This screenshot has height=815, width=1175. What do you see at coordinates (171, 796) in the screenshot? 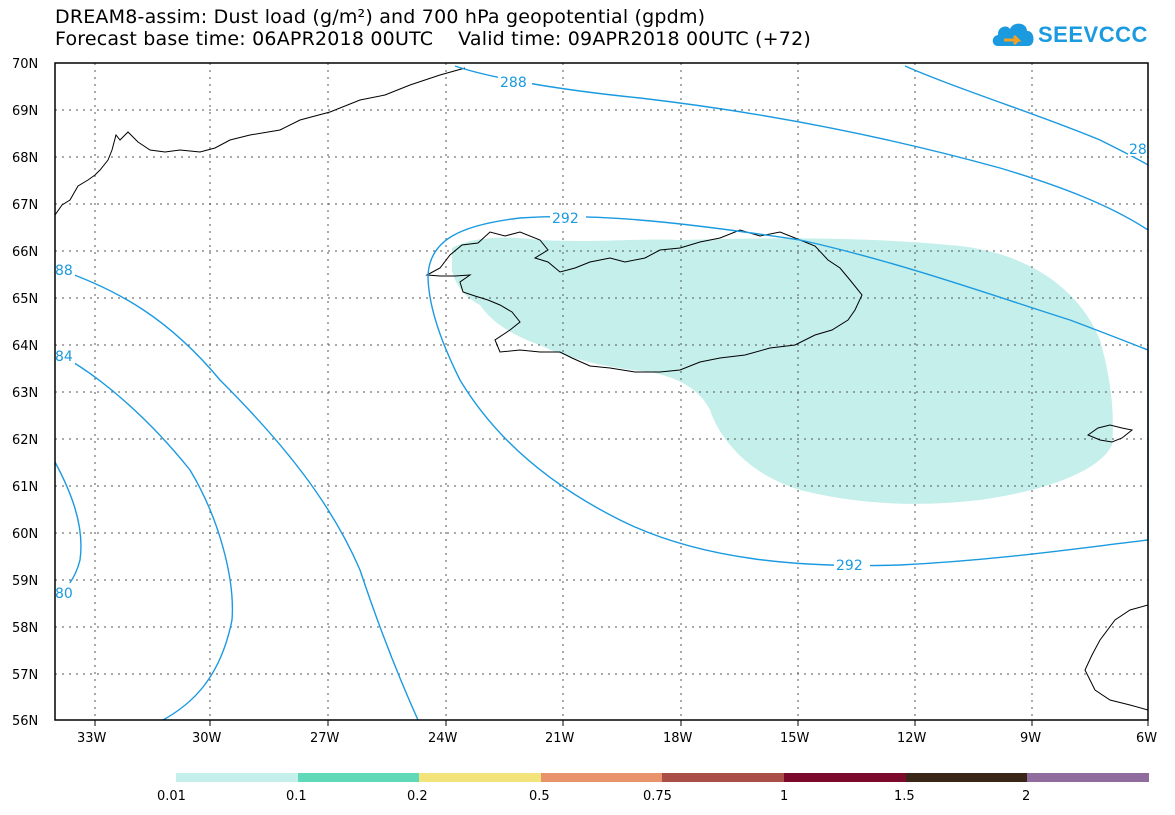
I see `colorbar-label: 0.01` at bounding box center [171, 796].